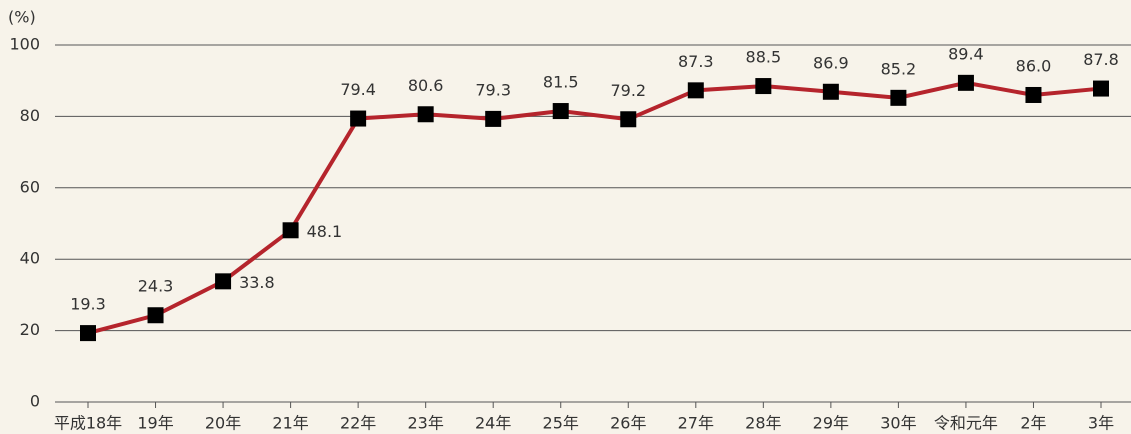 This screenshot has width=1131, height=434. Describe the element at coordinates (696, 423) in the screenshot. I see `x-tick-label: 27年` at that location.